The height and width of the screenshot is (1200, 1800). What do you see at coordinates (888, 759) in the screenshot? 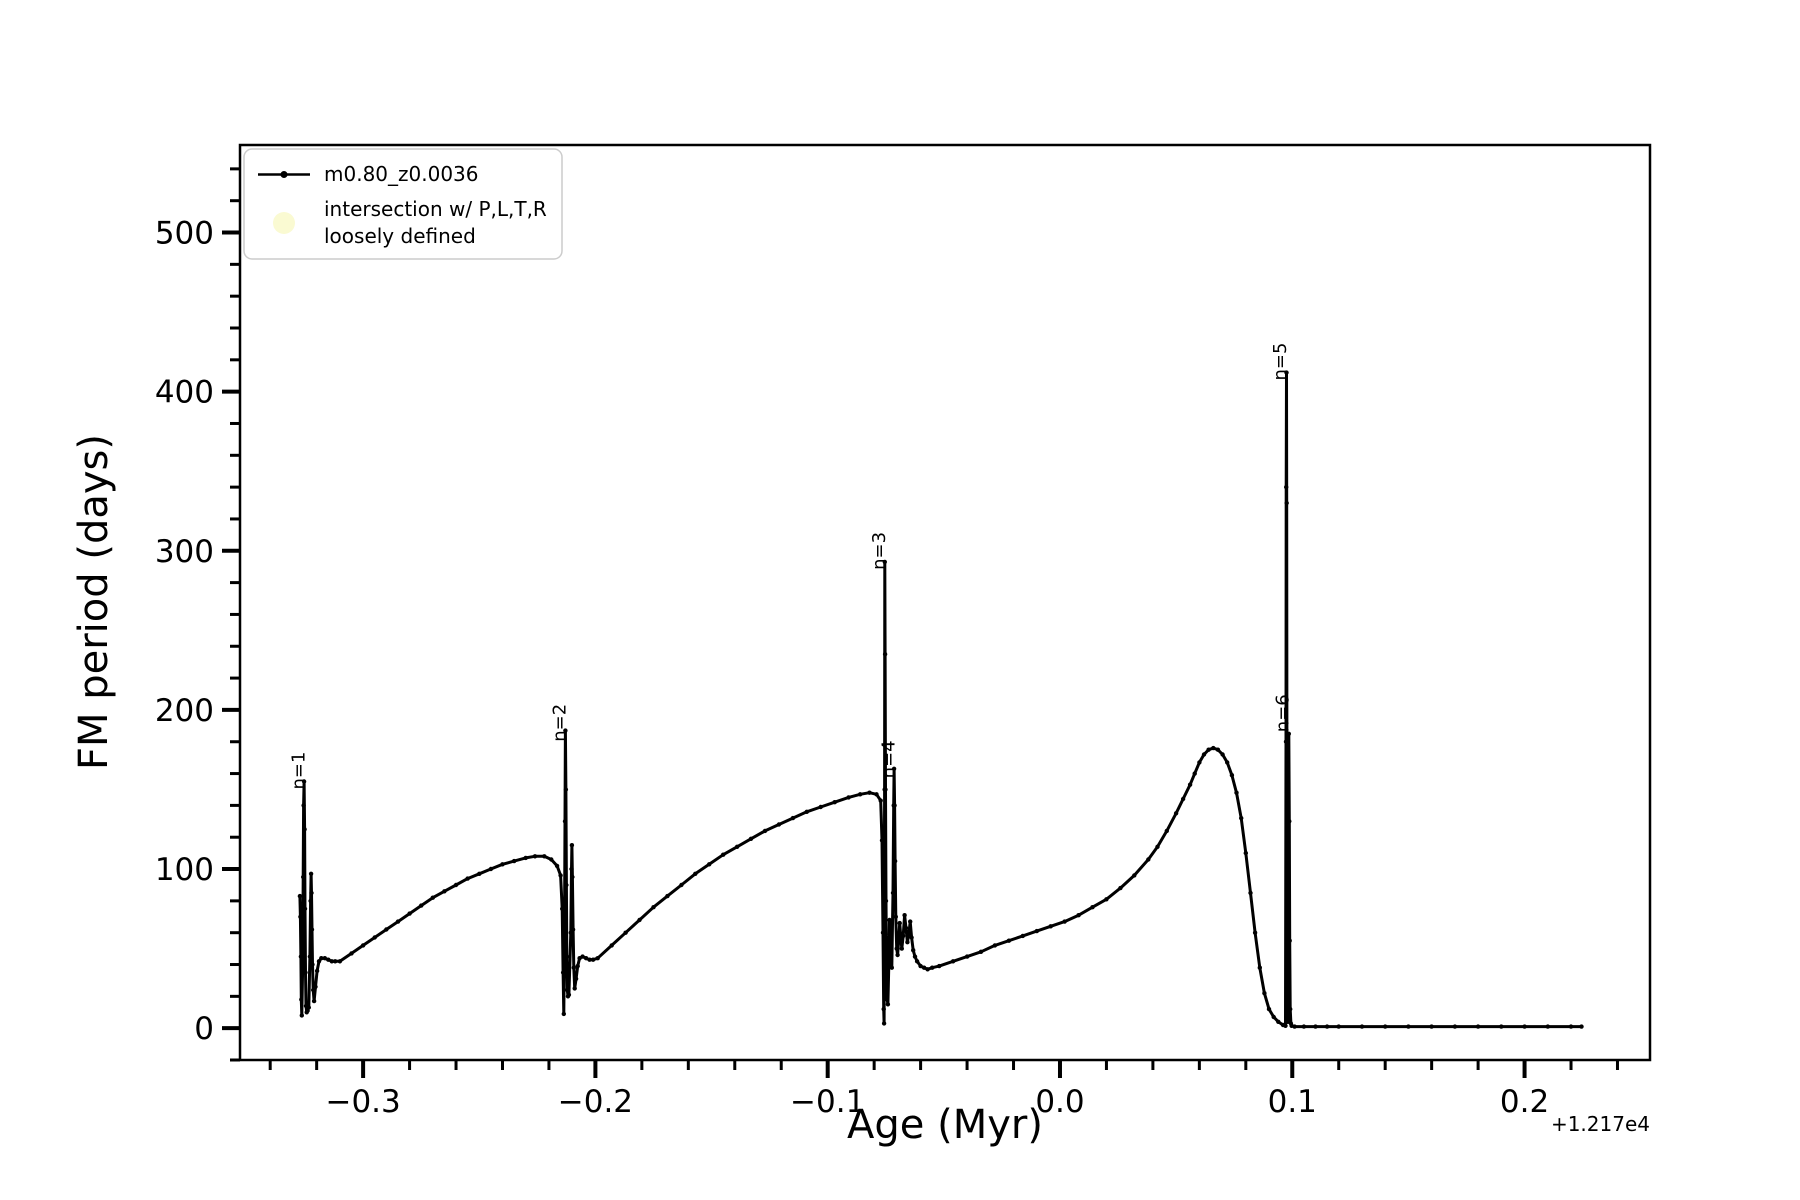
I see `annotation-label: n=4` at bounding box center [888, 759].